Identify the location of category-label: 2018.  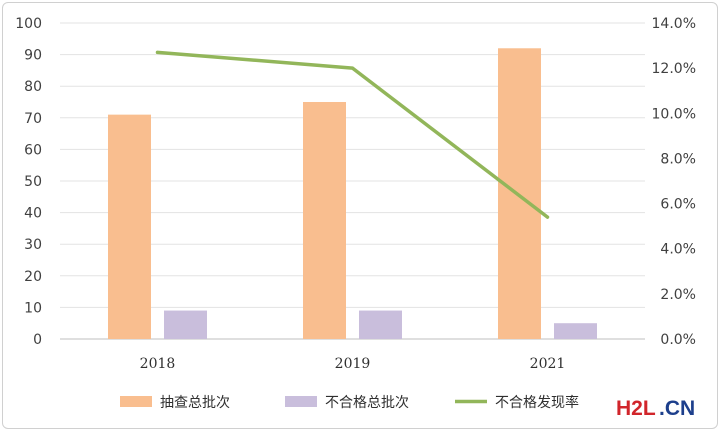
(158, 364).